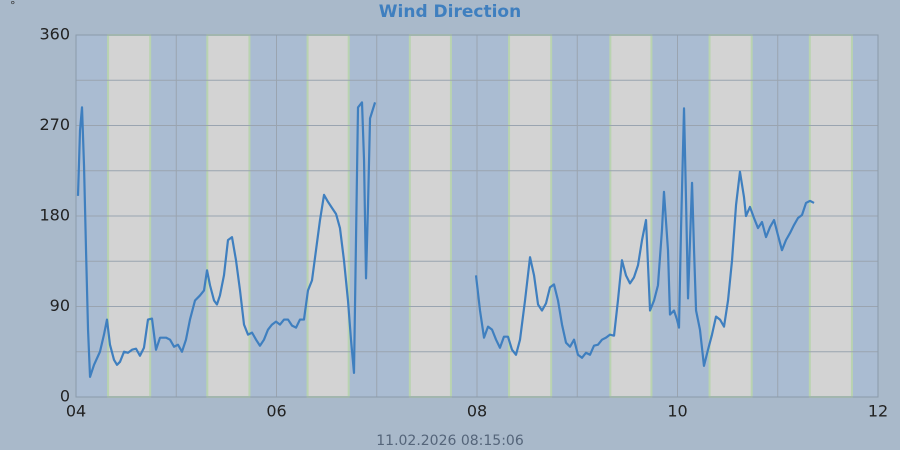 This screenshot has height=450, width=900. I want to click on y-tick-label: 0, so click(65, 396).